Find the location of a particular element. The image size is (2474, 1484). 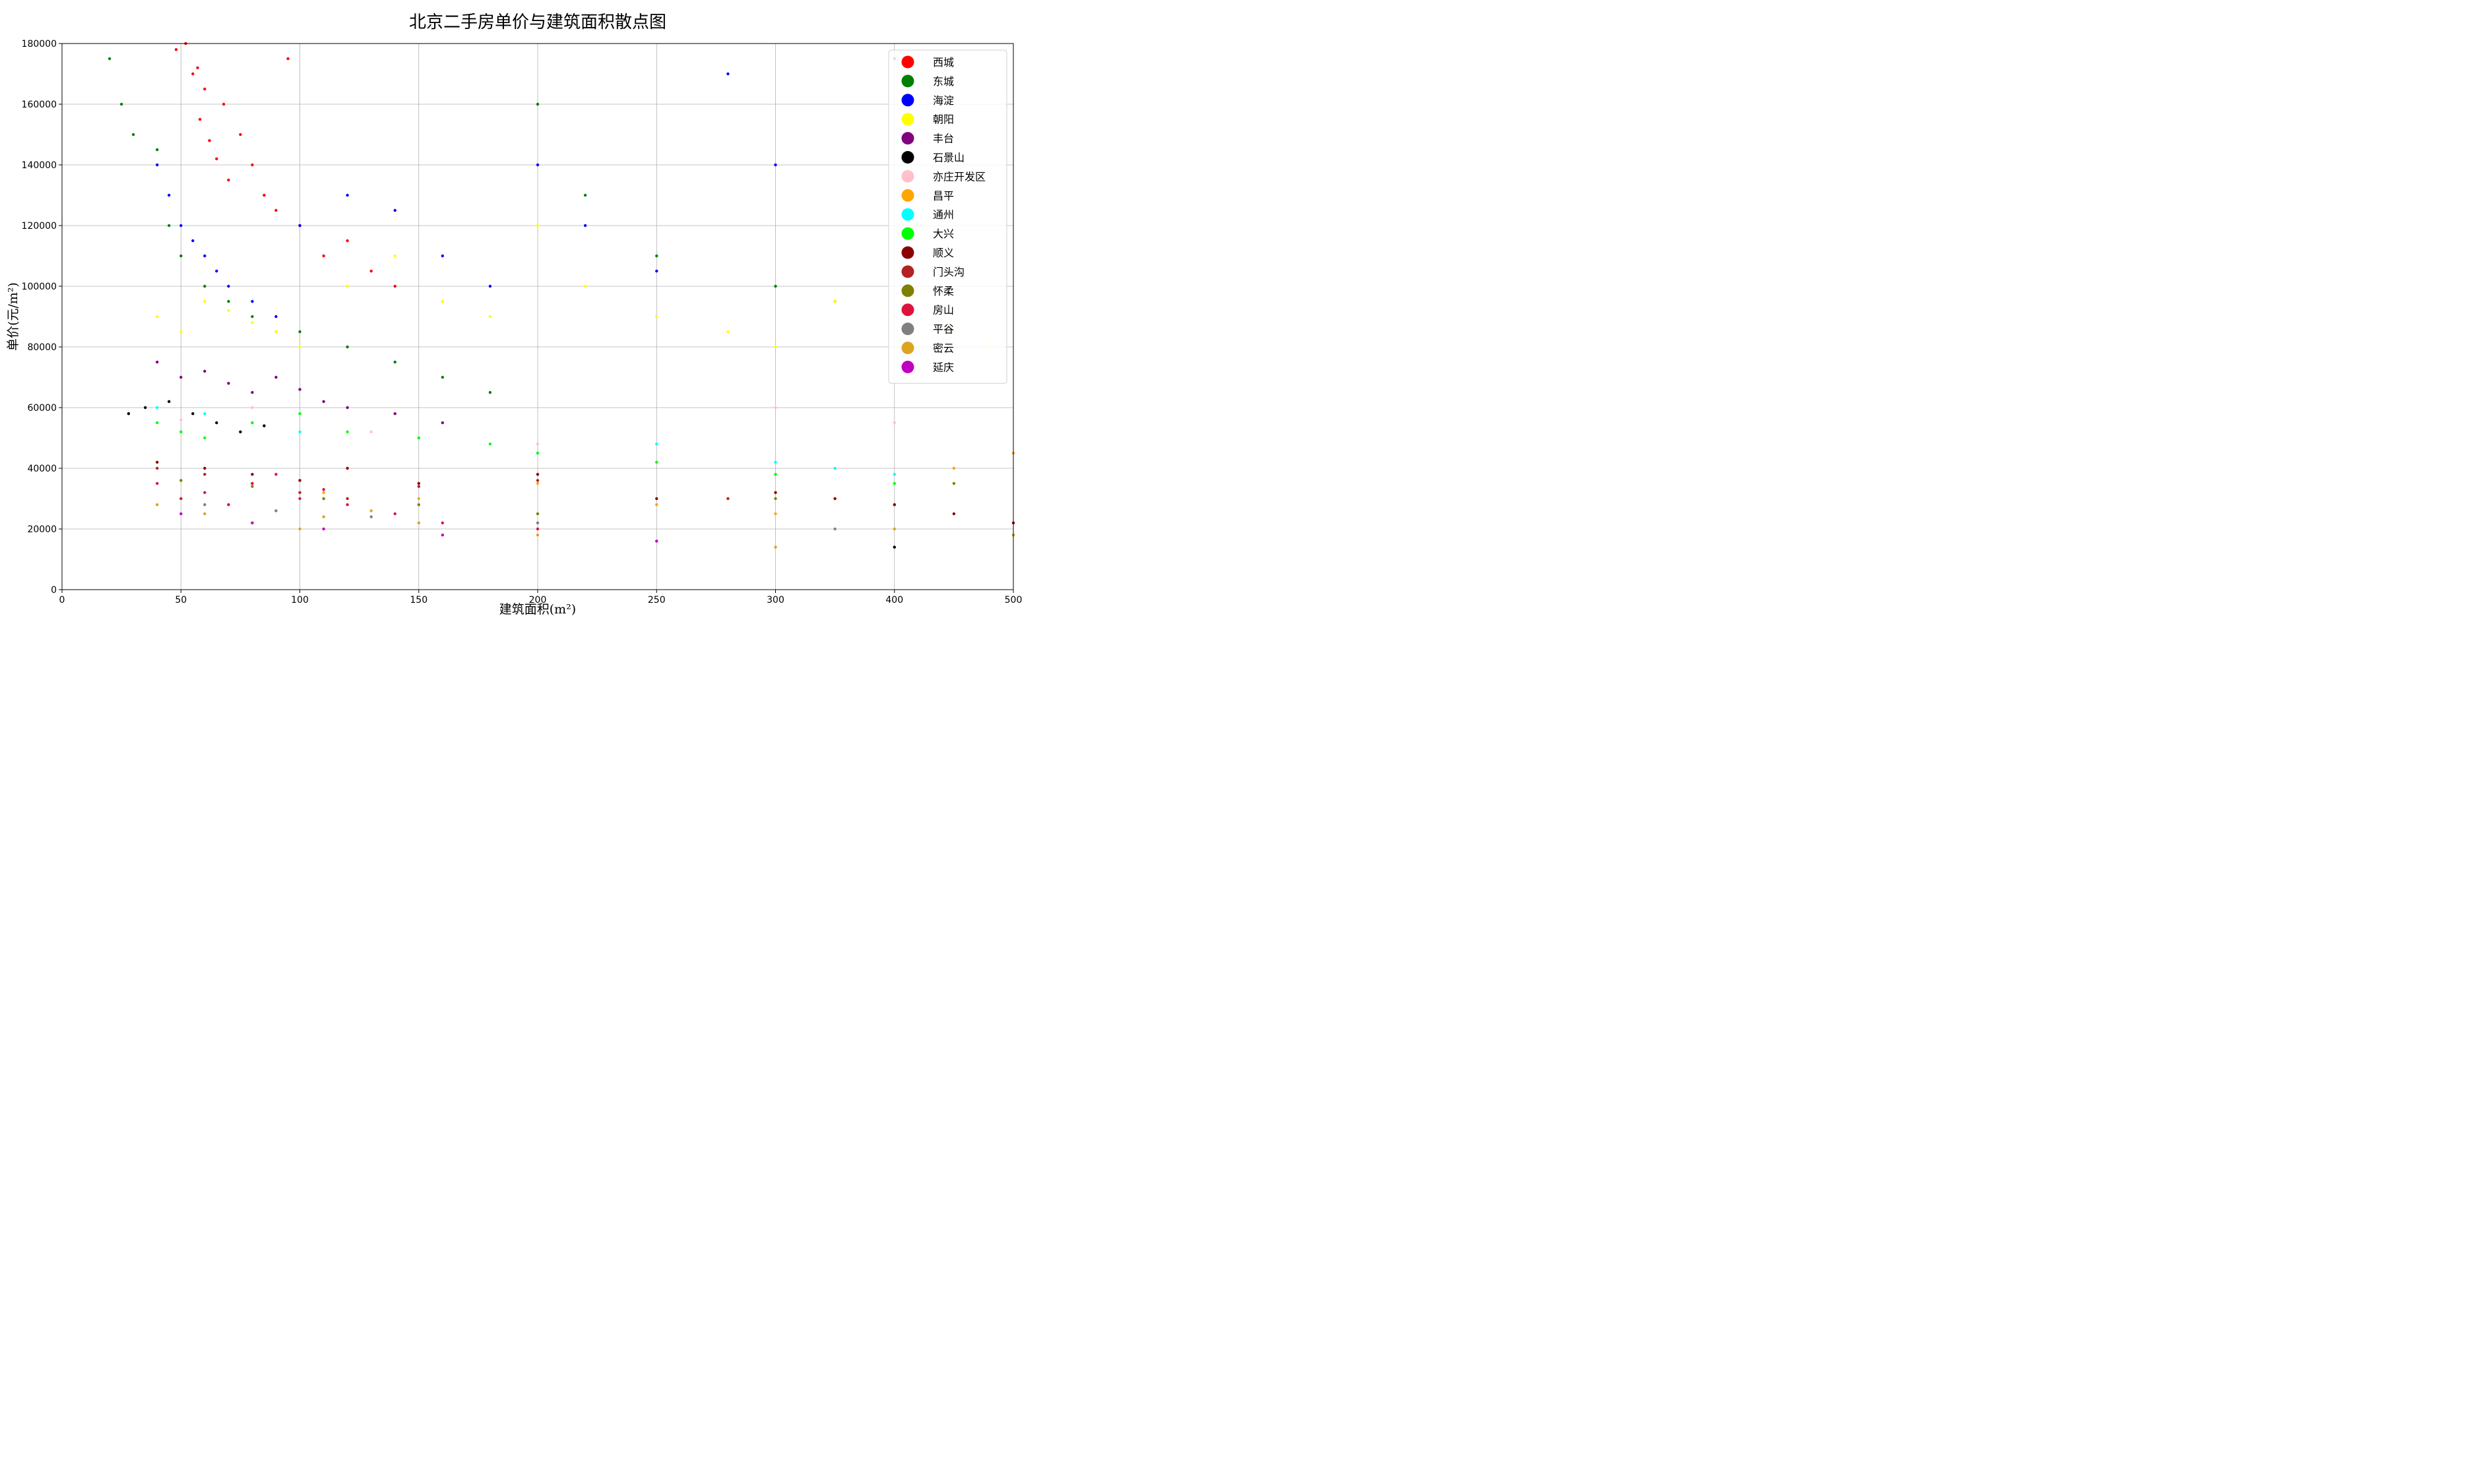

legend-label: 平谷 is located at coordinates (943, 329).